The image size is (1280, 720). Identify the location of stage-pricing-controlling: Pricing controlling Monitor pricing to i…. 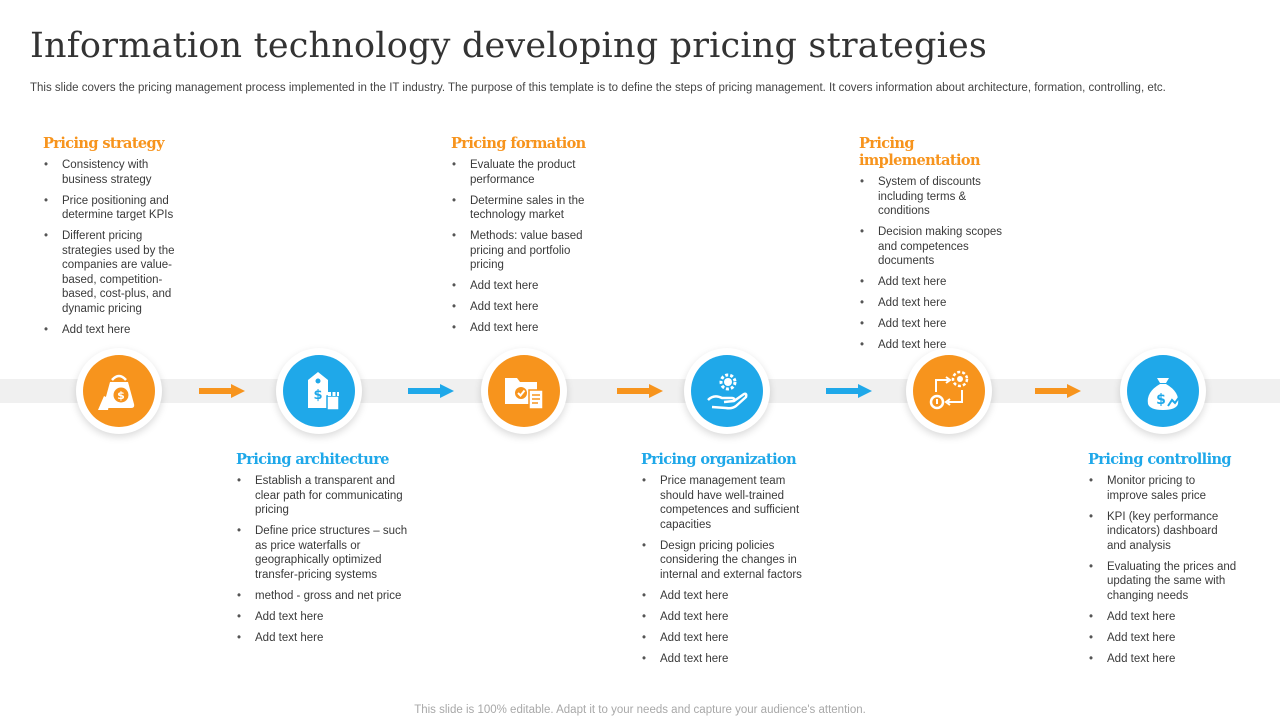
(1163, 562).